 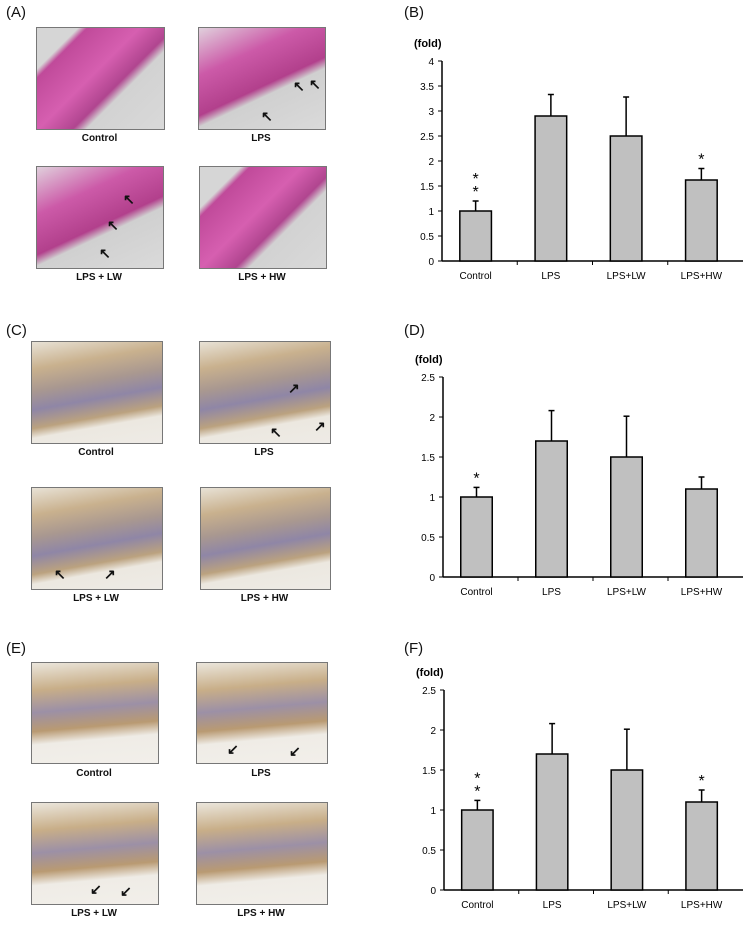 What do you see at coordinates (265, 392) in the screenshot?
I see `micrograph-c-lps: ↗ ↖ ↗` at bounding box center [265, 392].